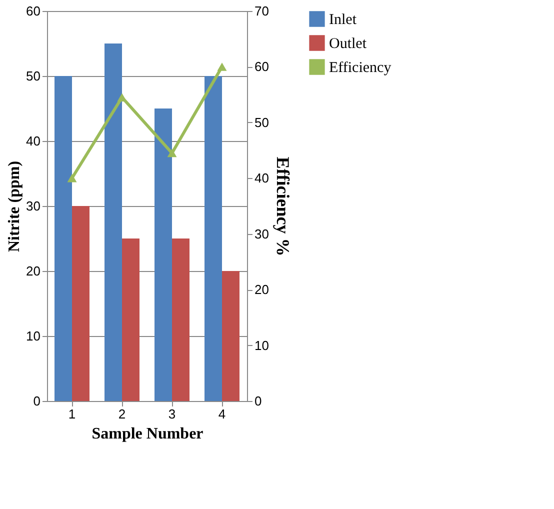 The height and width of the screenshot is (509, 554). I want to click on y-tick-label: 60, so click(33, 11).